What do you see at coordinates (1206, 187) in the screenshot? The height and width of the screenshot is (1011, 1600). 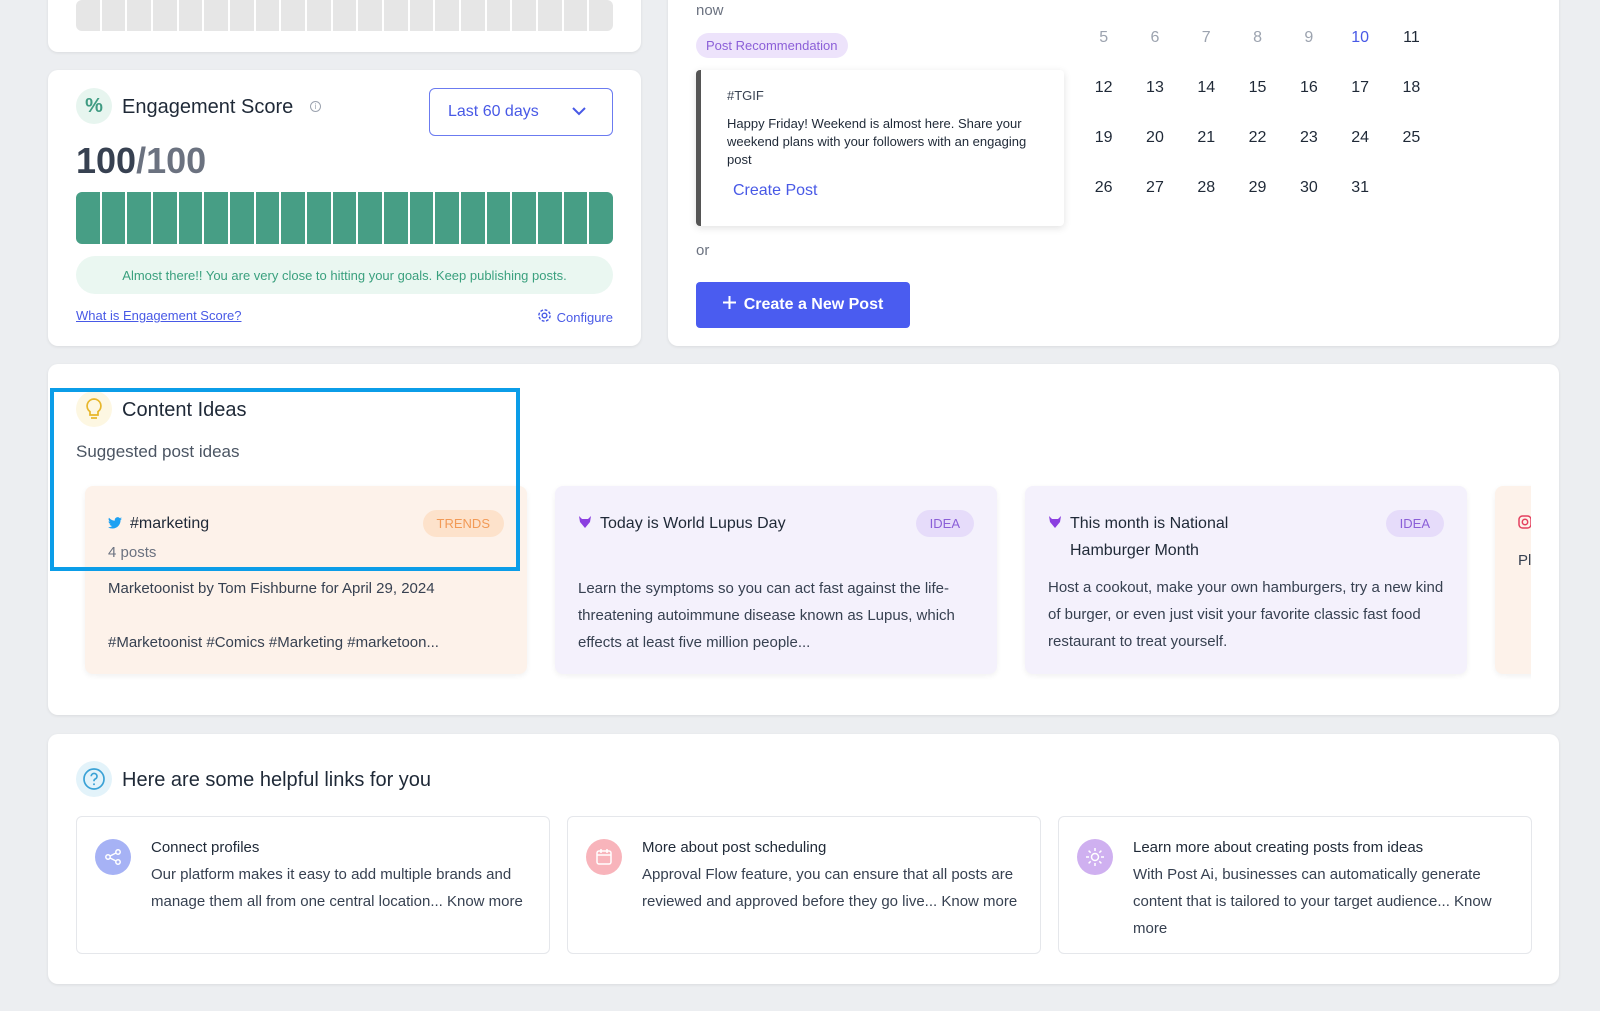 I see `calendar-day: 28` at bounding box center [1206, 187].